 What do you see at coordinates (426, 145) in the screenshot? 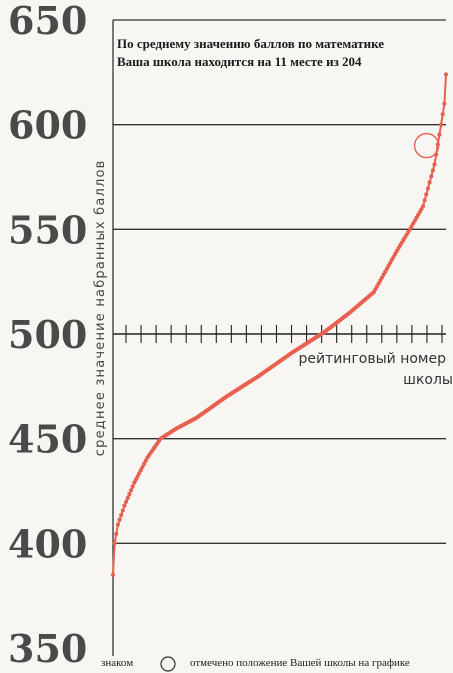
I see `highlight-marker` at bounding box center [426, 145].